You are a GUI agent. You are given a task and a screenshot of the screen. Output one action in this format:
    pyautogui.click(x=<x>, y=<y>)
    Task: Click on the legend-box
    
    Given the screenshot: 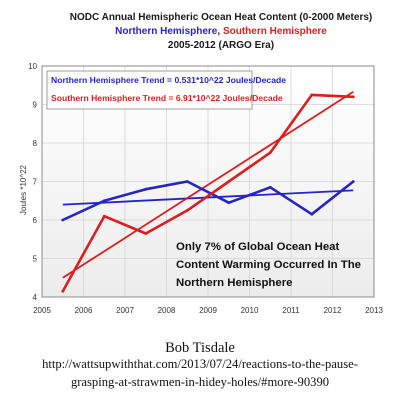 What is the action you would take?
    pyautogui.click(x=149, y=90)
    